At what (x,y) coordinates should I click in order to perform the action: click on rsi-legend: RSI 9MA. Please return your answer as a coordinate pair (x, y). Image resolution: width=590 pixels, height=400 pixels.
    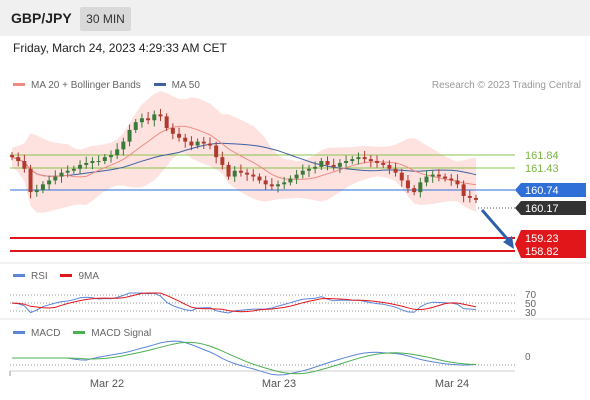
    Looking at the image, I should click on (61, 276).